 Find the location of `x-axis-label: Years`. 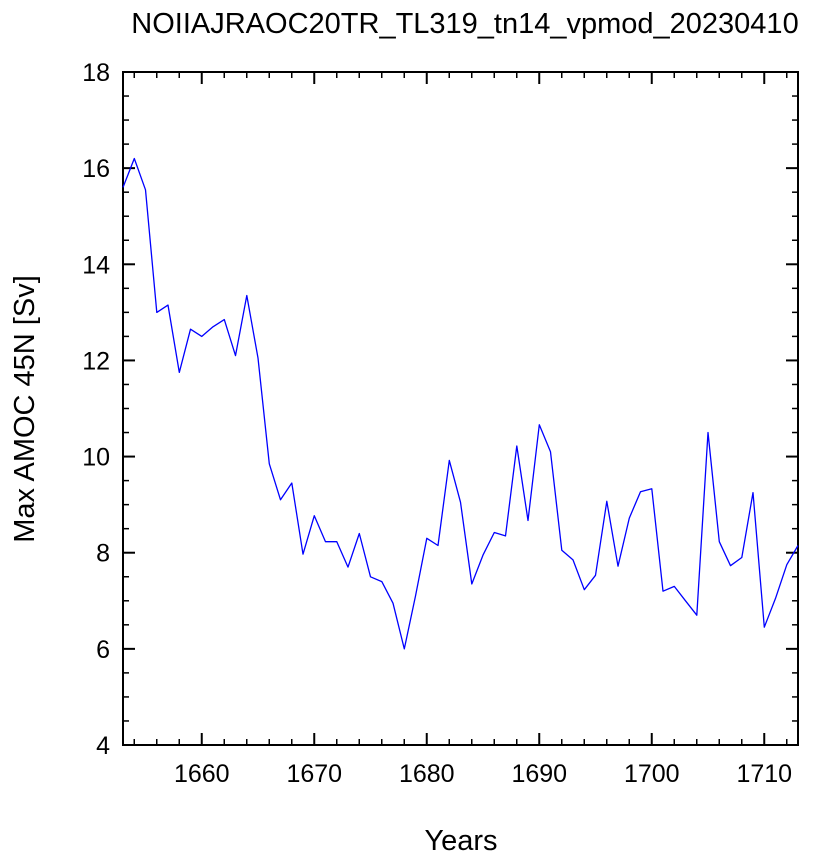

x-axis-label: Years is located at coordinates (460, 841).